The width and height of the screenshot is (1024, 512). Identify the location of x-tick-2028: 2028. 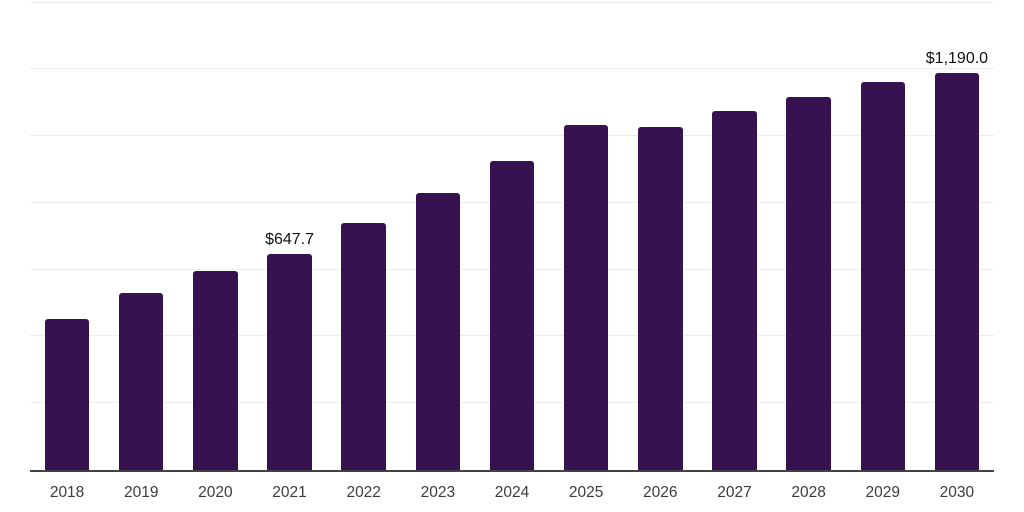
(808, 492).